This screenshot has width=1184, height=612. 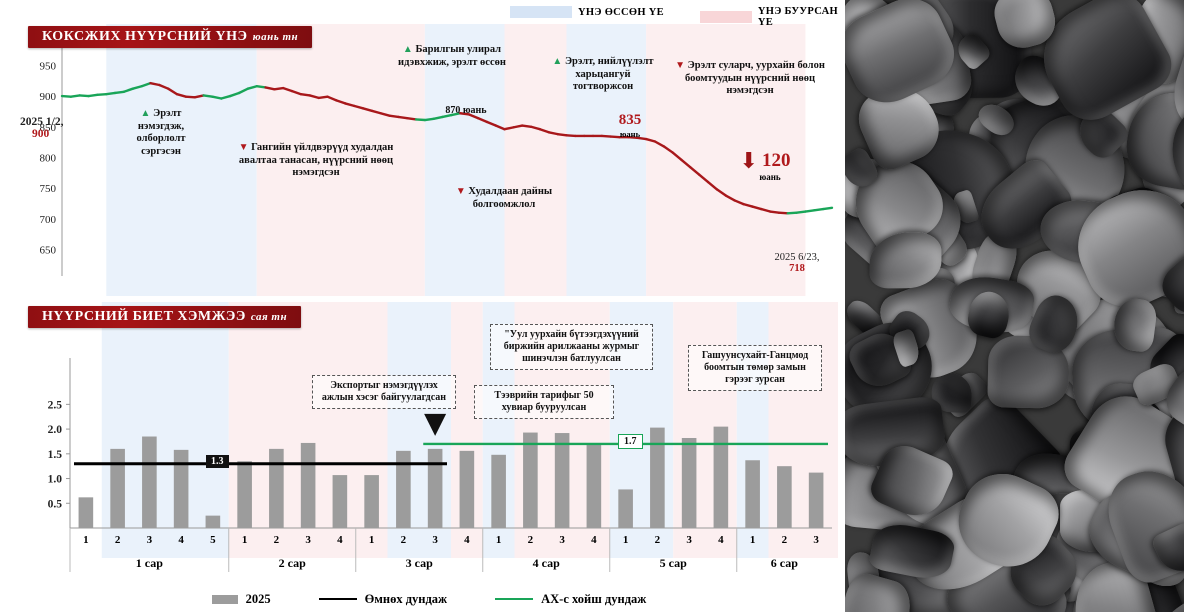 I want to click on price-chart-title: КОКСЖИХ НҮҮРСНИЙ ҮНЭ юань тн, so click(x=170, y=37).